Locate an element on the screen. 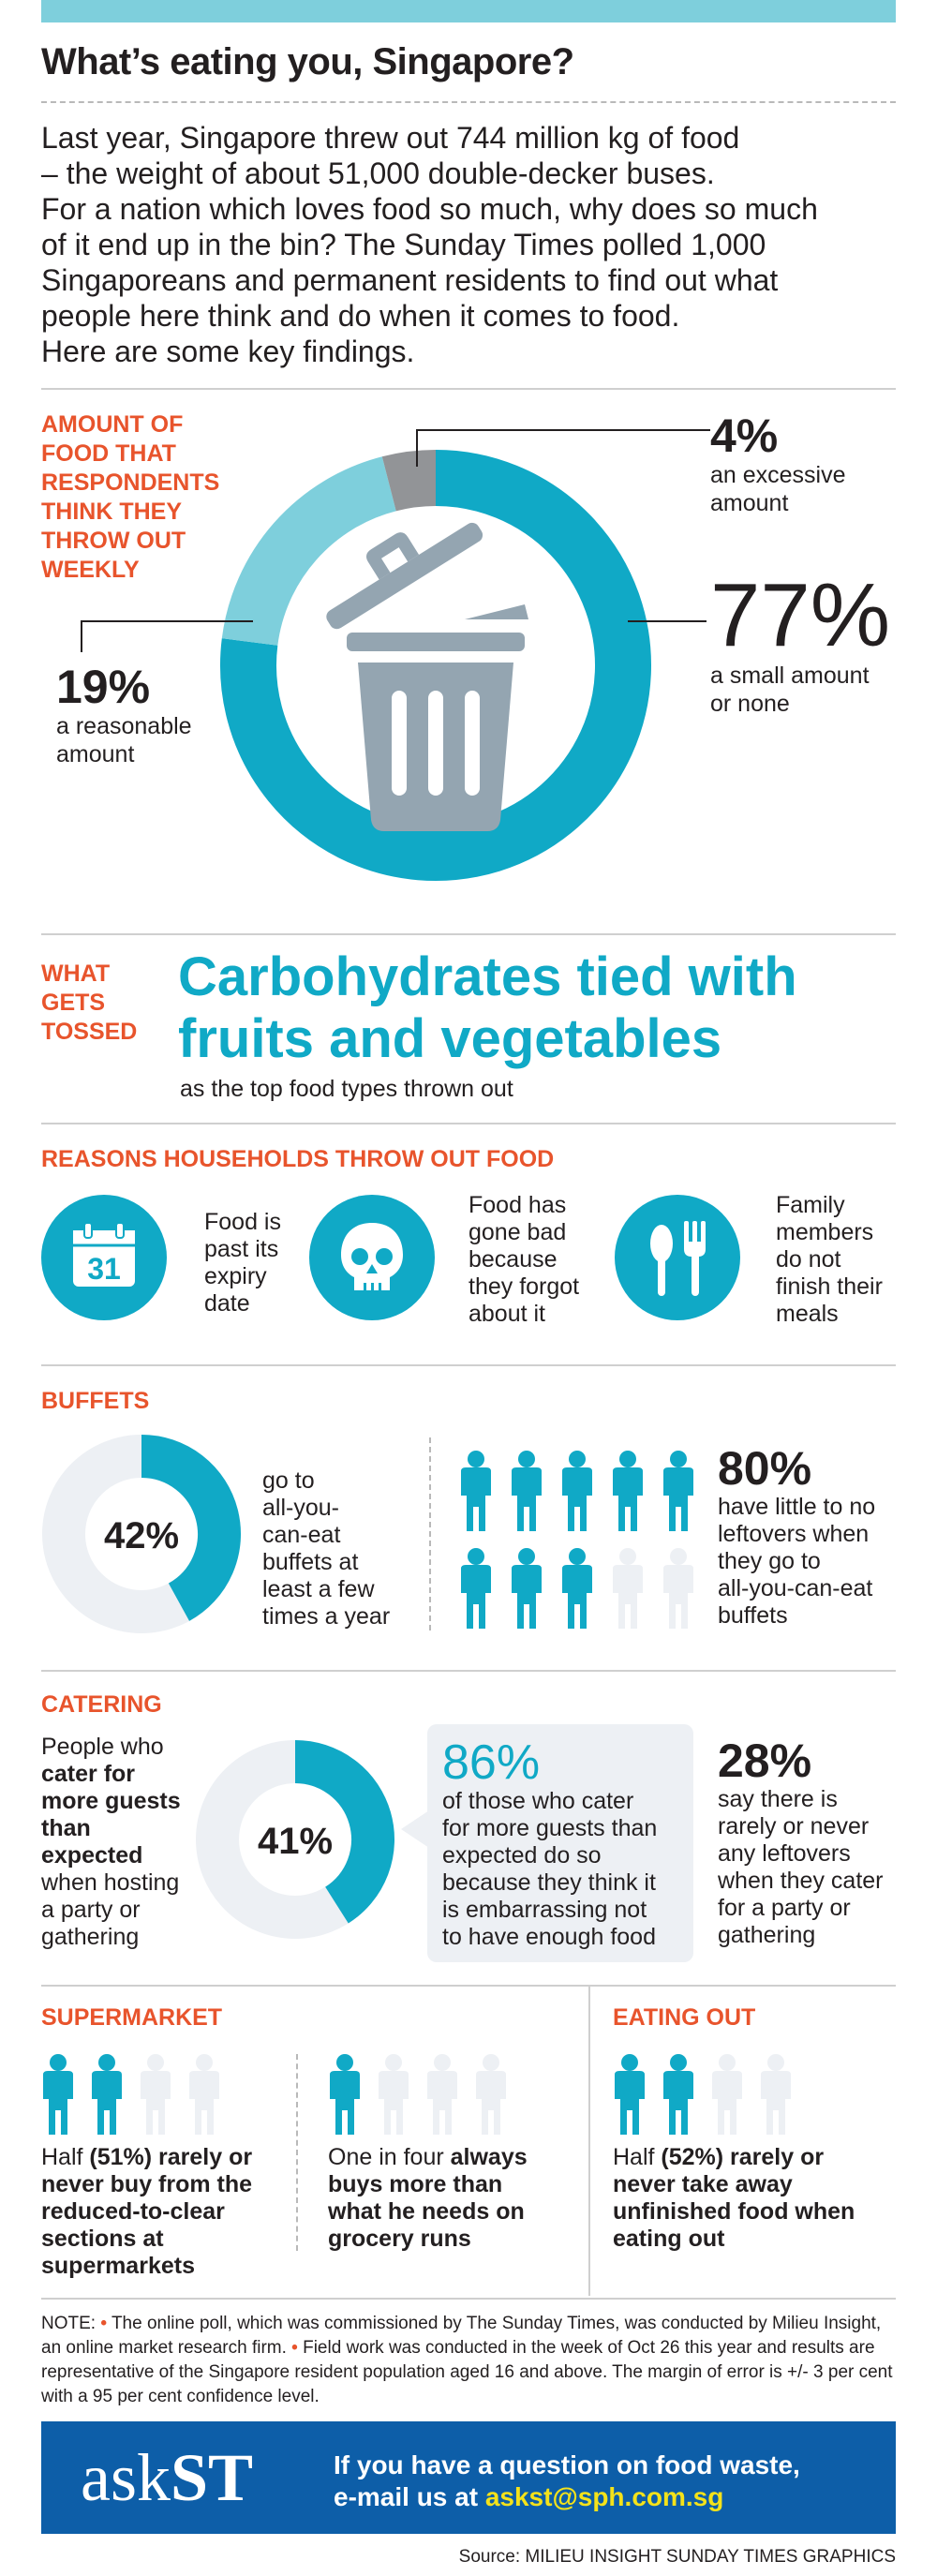 The width and height of the screenshot is (937, 2576). banner-line-1: If you have a question on food waste, is located at coordinates (567, 2464).